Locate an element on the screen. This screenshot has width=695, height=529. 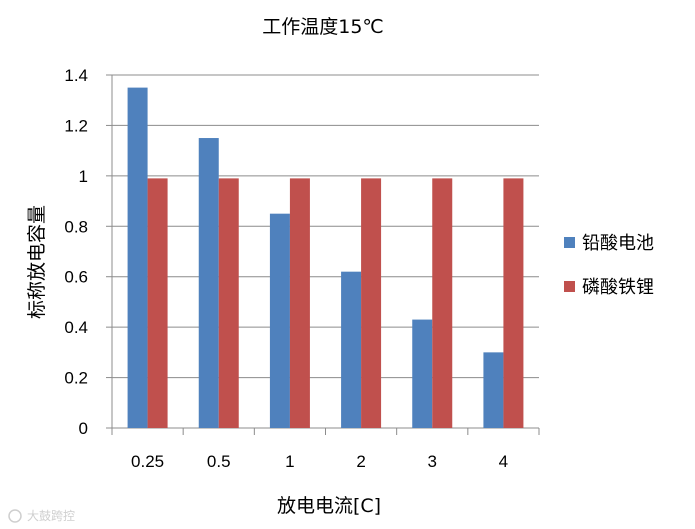
x-axis-title: 放电电流[C] is located at coordinates (329, 506).